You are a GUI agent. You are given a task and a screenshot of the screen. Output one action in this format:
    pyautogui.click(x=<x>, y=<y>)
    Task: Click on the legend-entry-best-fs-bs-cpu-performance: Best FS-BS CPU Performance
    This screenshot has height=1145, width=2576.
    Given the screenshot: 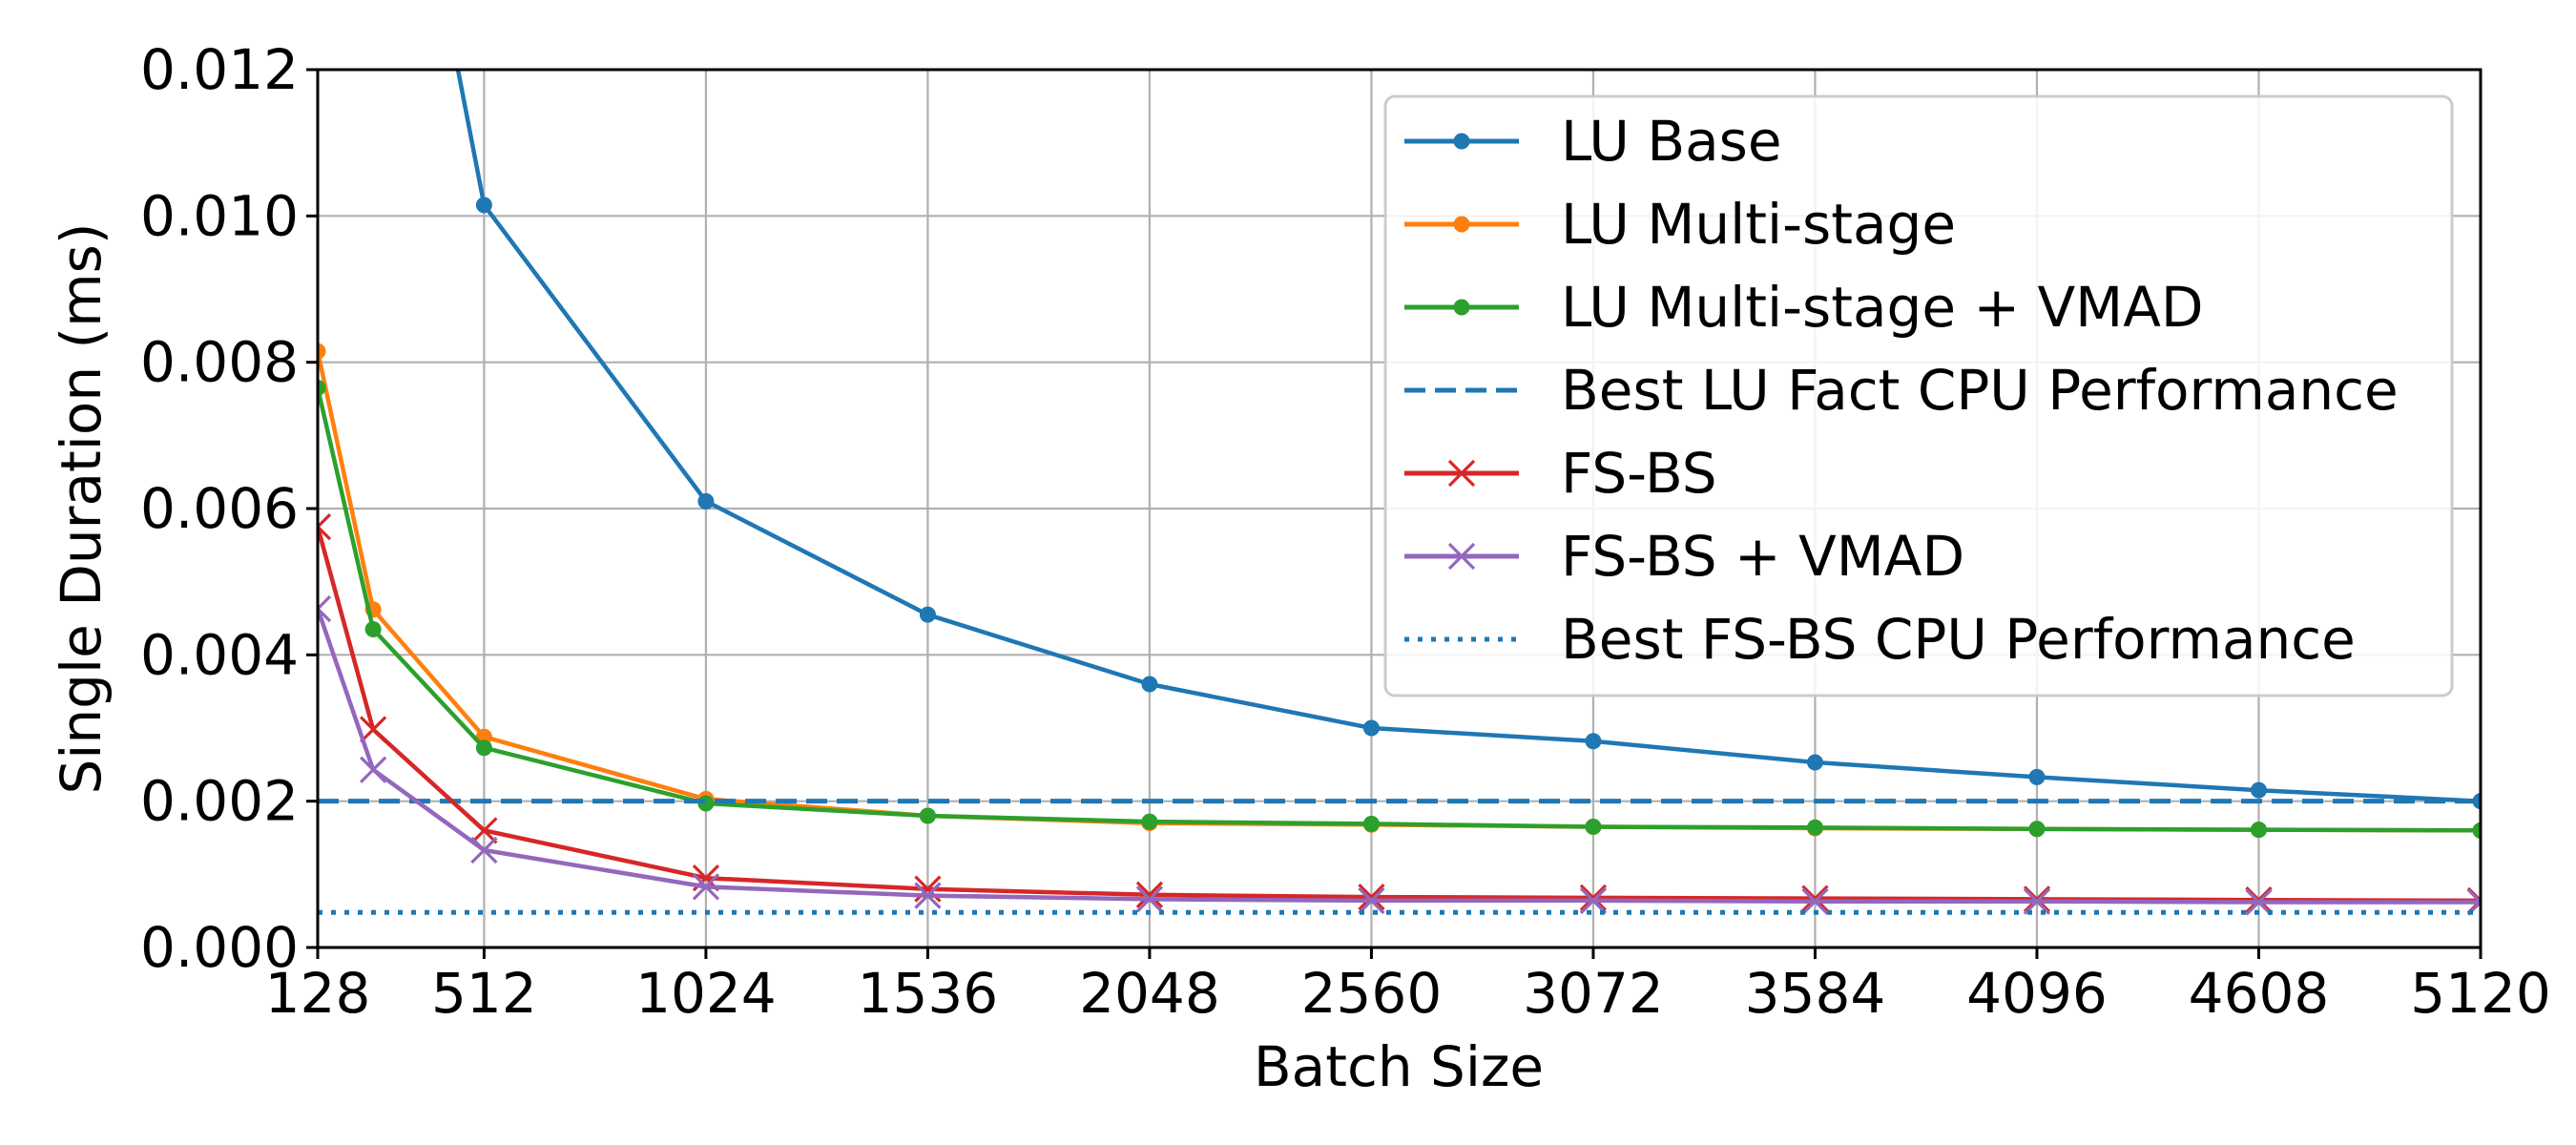 What is the action you would take?
    pyautogui.click(x=1880, y=639)
    